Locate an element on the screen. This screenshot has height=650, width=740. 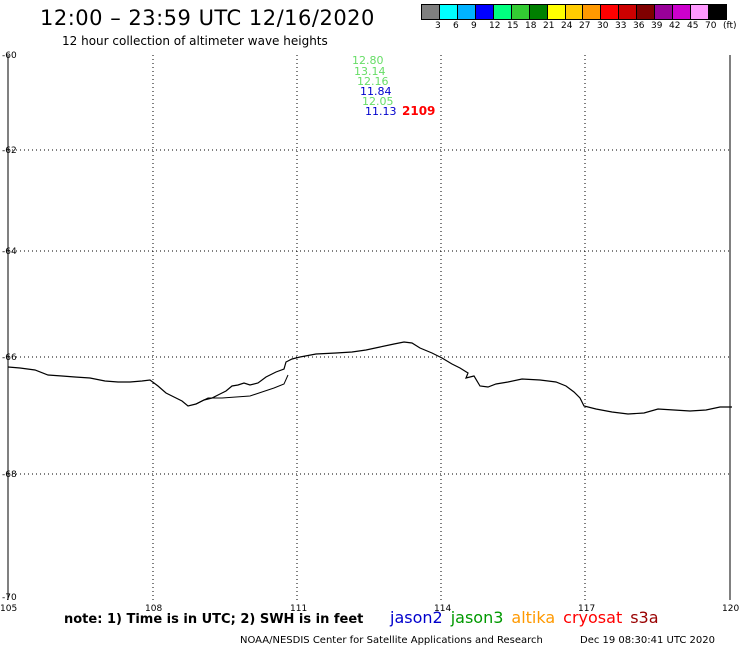
color-scale-tick: 9 is located at coordinates (474, 26).